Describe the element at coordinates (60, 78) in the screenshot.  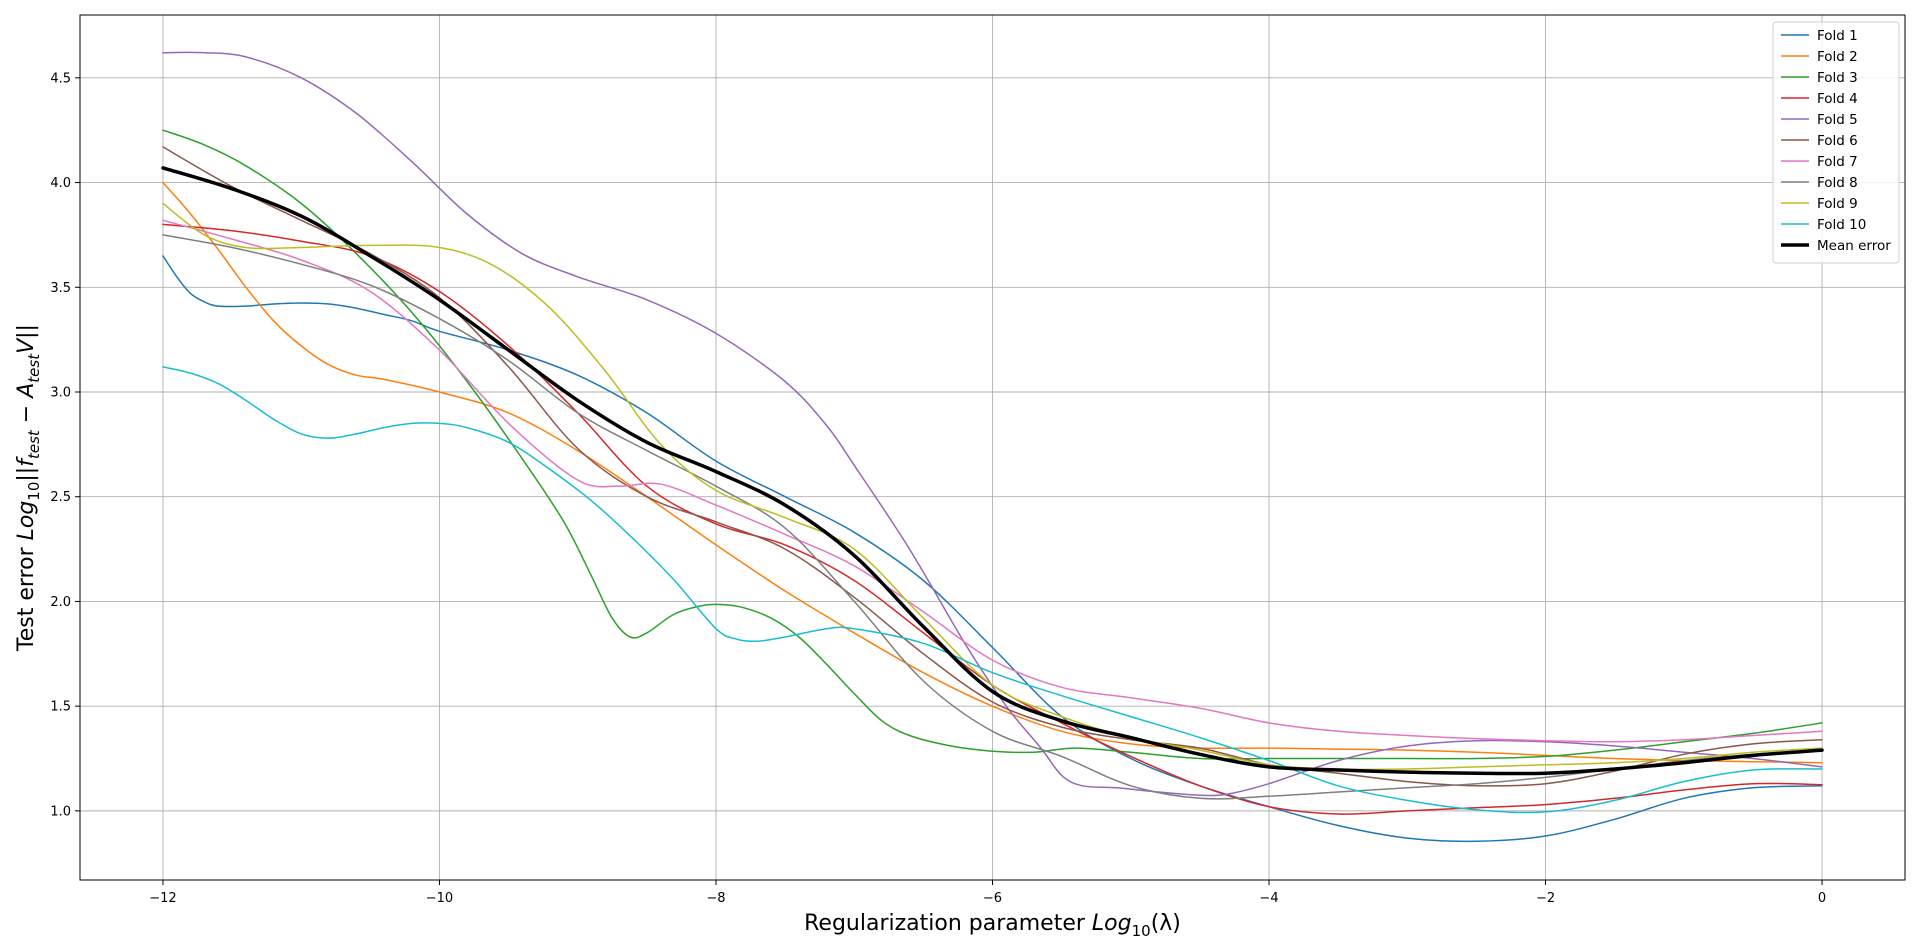
I see `y-tick-label: 4.5` at that location.